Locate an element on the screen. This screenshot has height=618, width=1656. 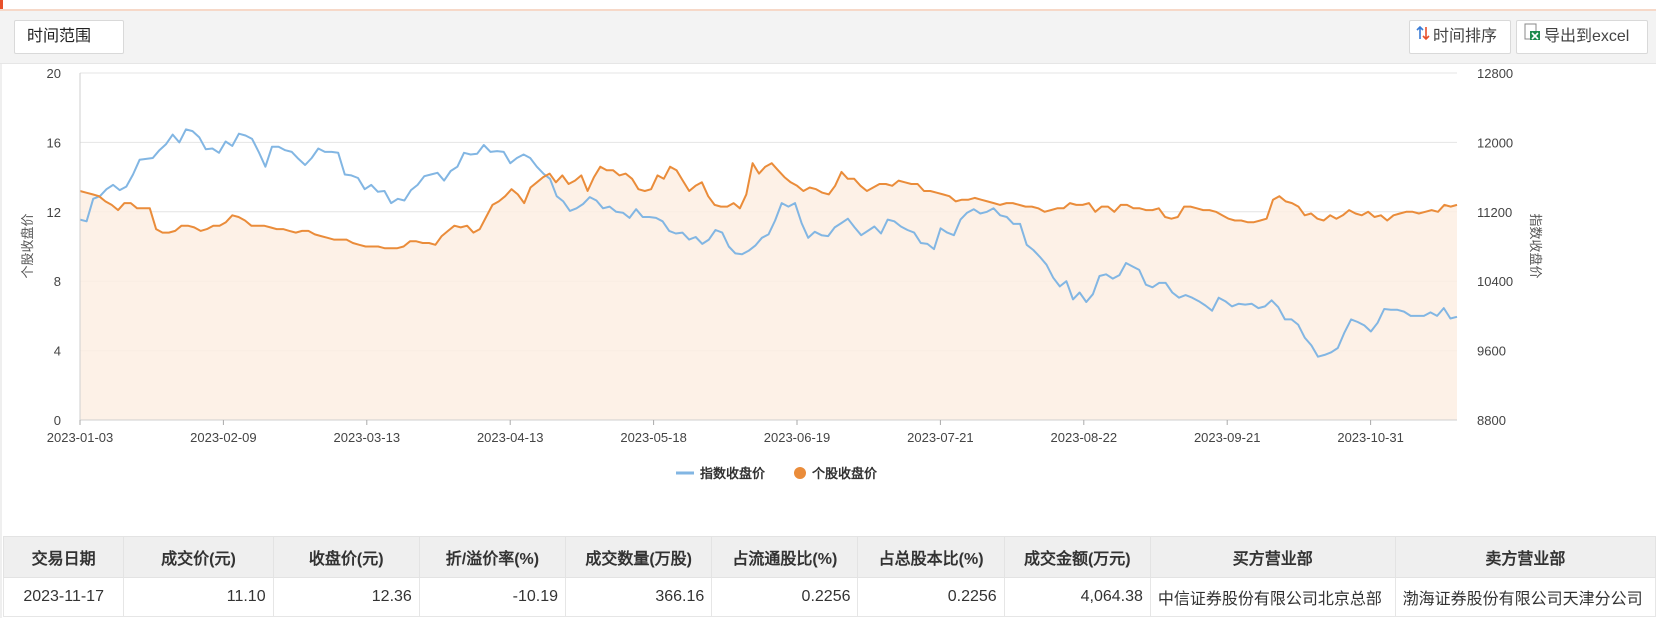
x-tick-label: 2023-09-21 is located at coordinates (1227, 437).